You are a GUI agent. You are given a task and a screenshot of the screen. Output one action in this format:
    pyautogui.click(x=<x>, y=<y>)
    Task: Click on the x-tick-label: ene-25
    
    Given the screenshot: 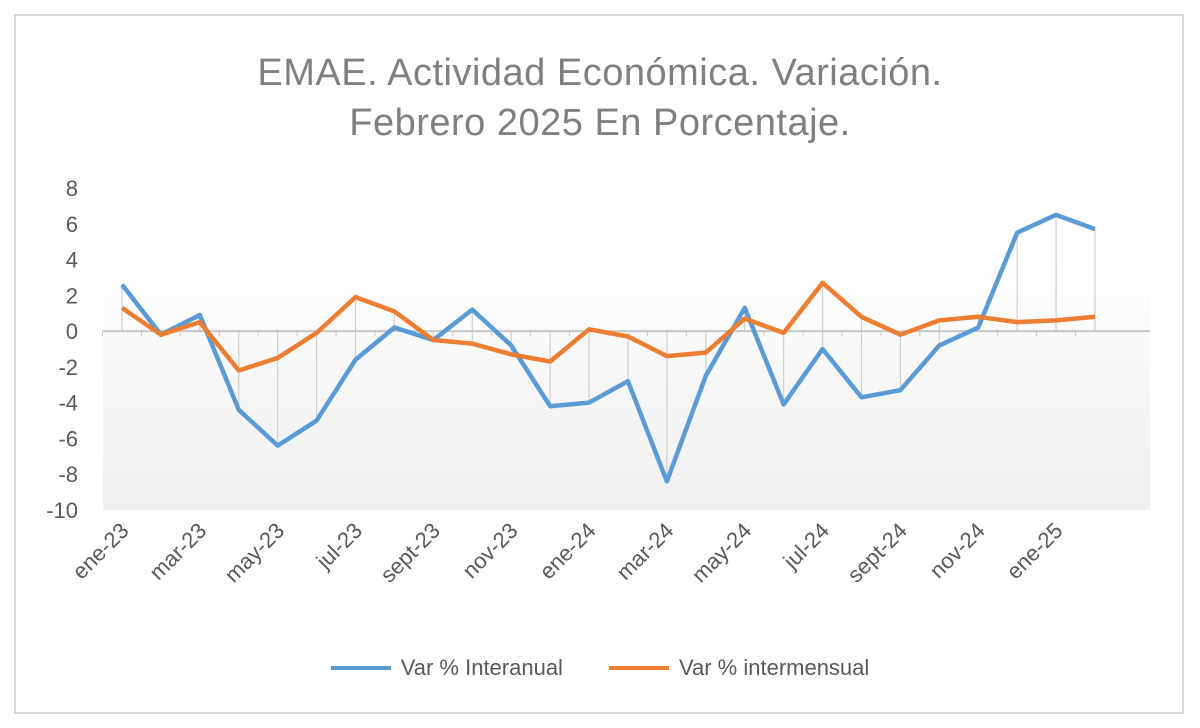 What is the action you would take?
    pyautogui.click(x=1034, y=551)
    